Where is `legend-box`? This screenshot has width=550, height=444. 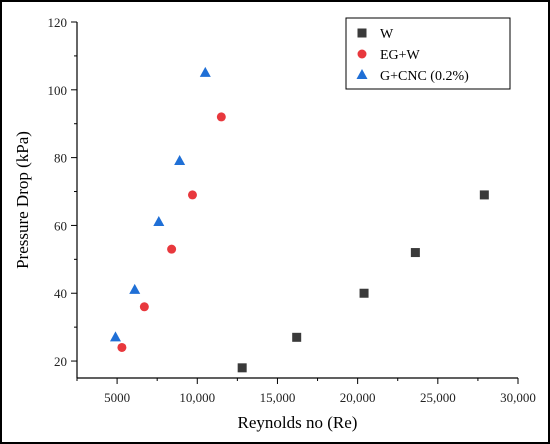 legend-box is located at coordinates (428, 53).